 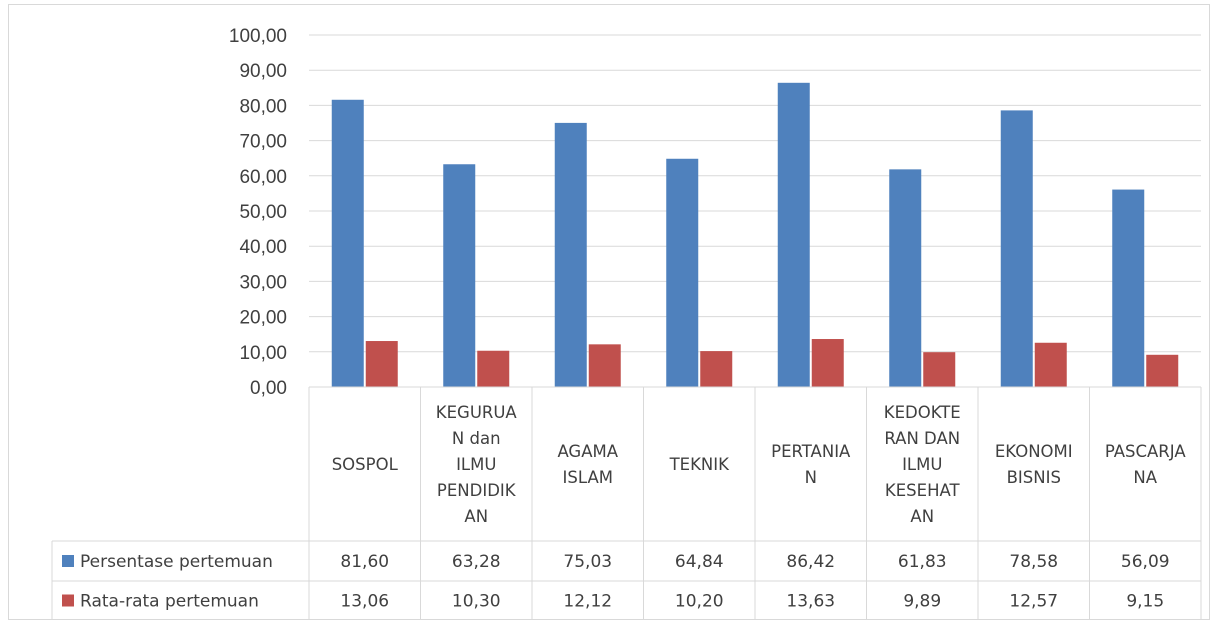 I want to click on category-label: N dan, so click(x=476, y=438).